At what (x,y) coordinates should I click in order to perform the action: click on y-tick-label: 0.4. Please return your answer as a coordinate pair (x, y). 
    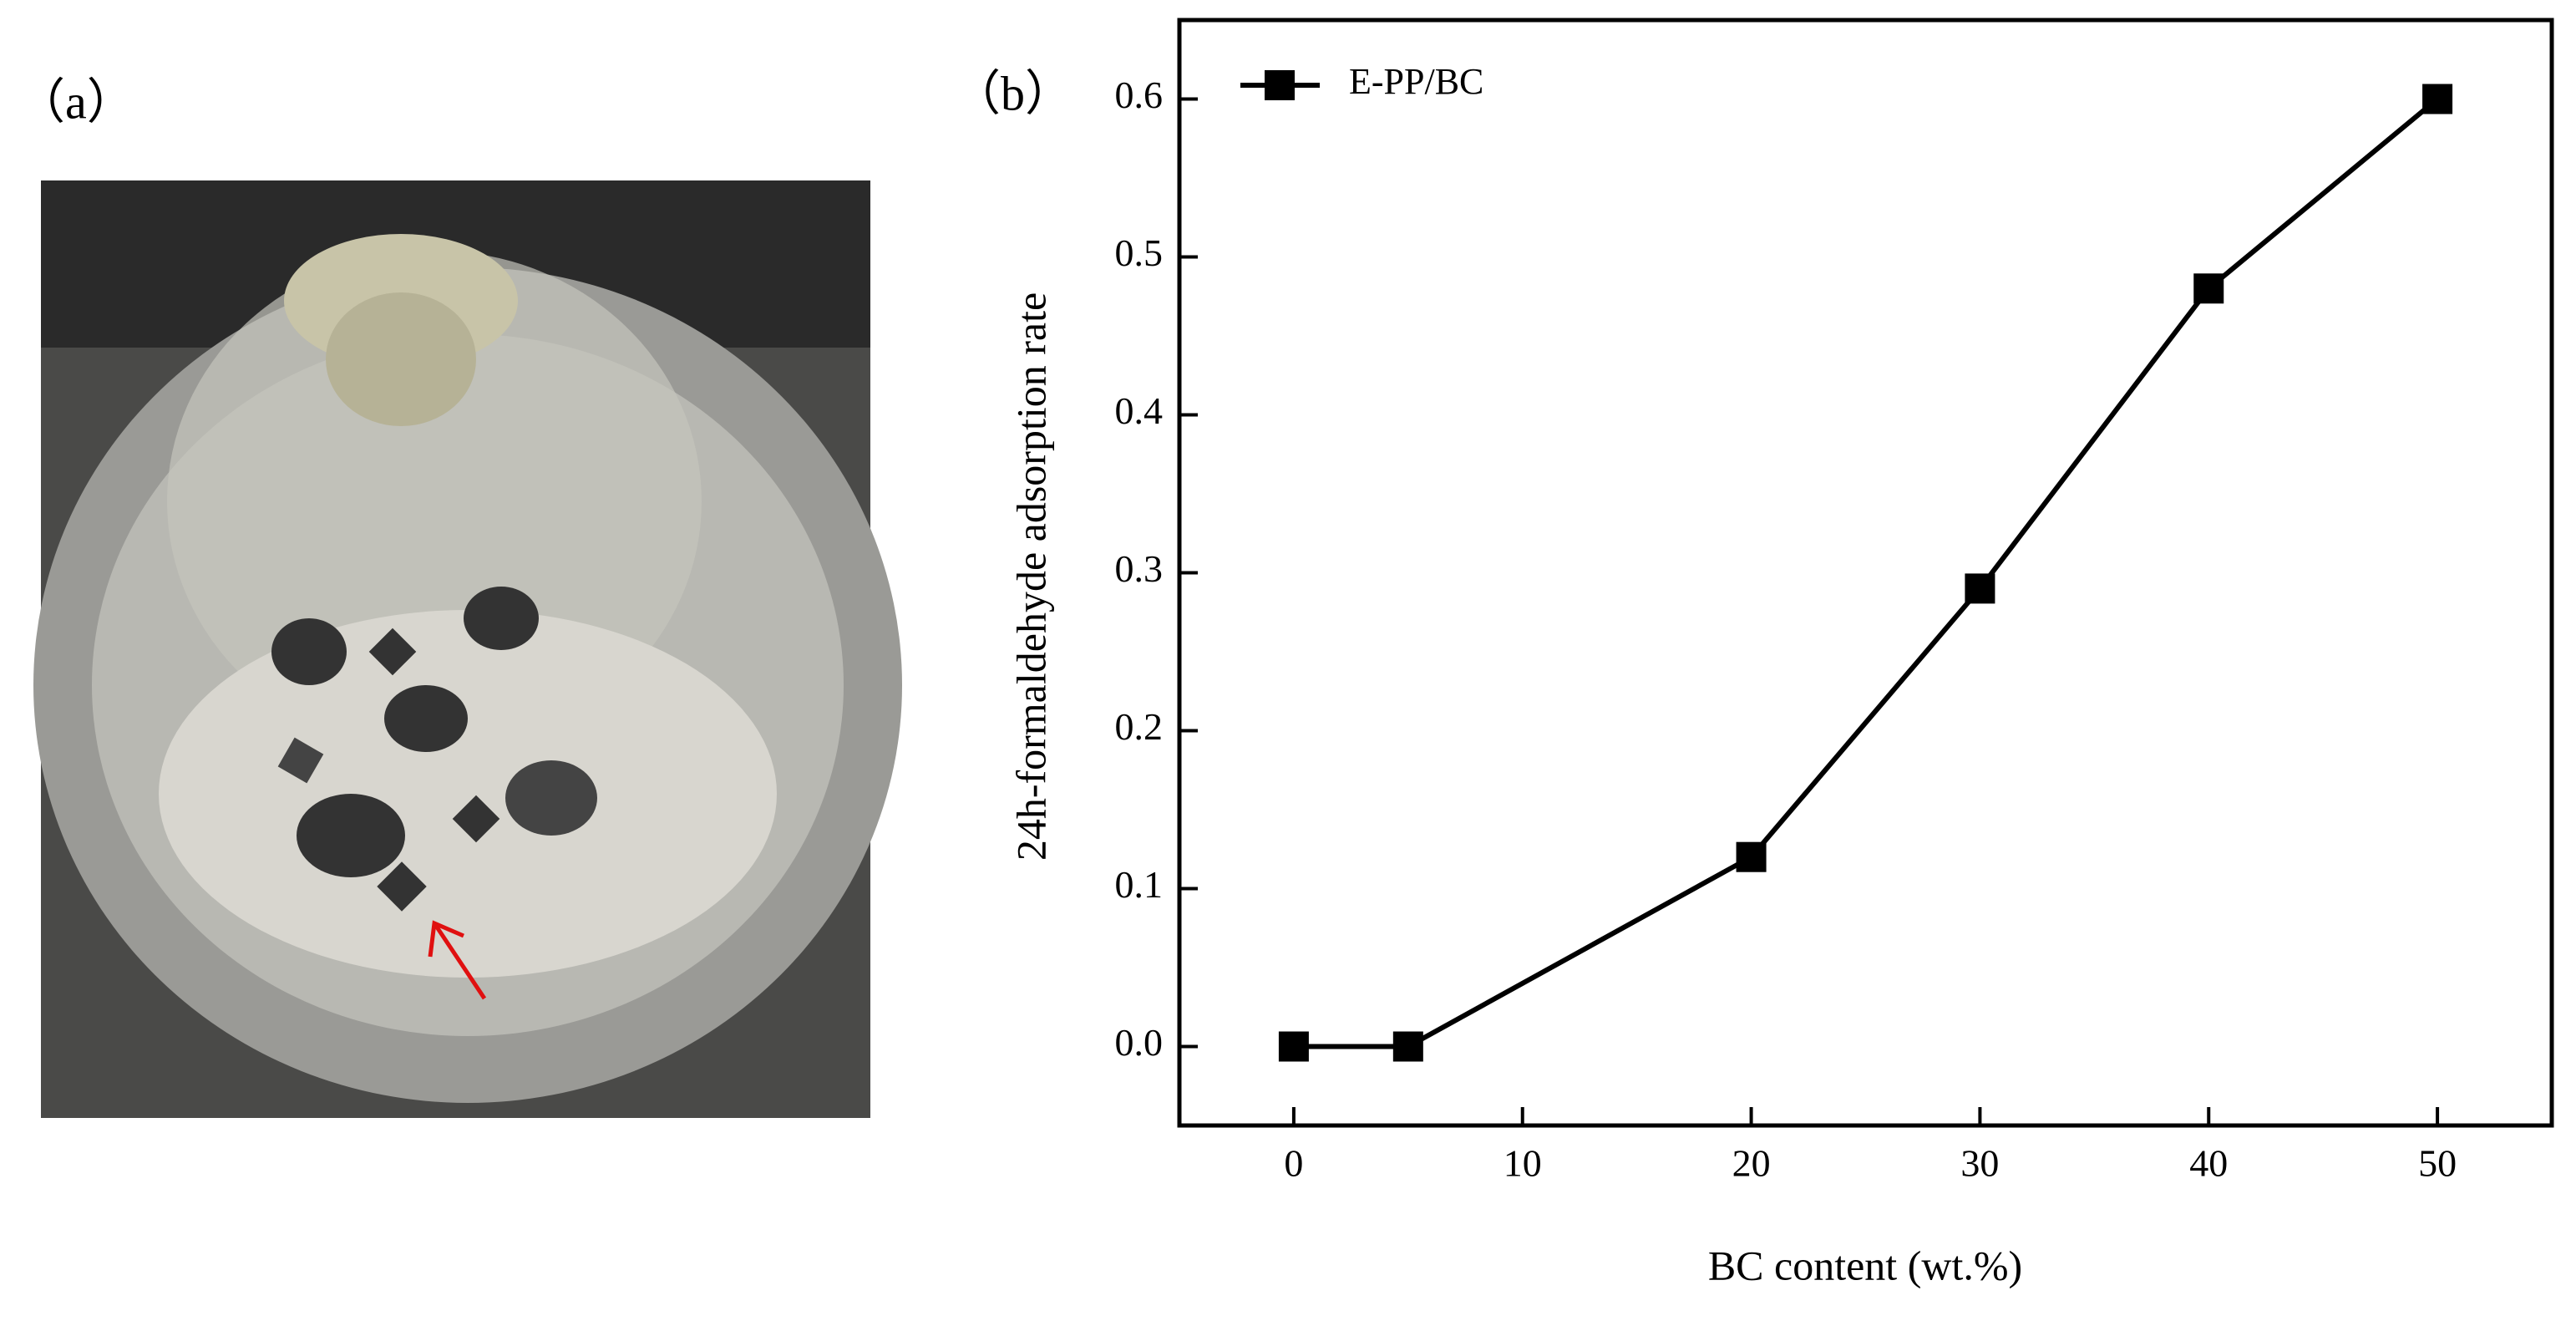
    Looking at the image, I should click on (1139, 411).